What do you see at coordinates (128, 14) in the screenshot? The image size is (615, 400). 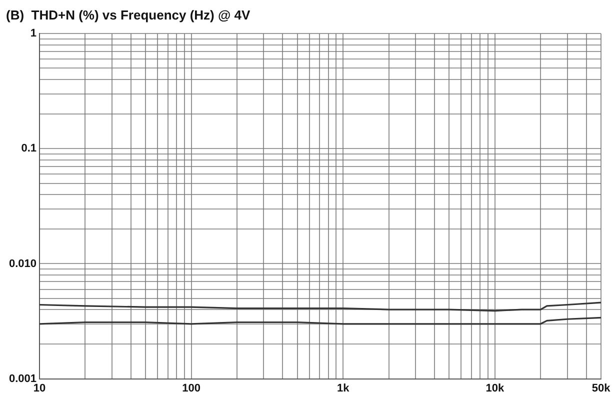 I see `chart-title: (B) THD+N (%) vs Frequency (Hz) @ 4V` at bounding box center [128, 14].